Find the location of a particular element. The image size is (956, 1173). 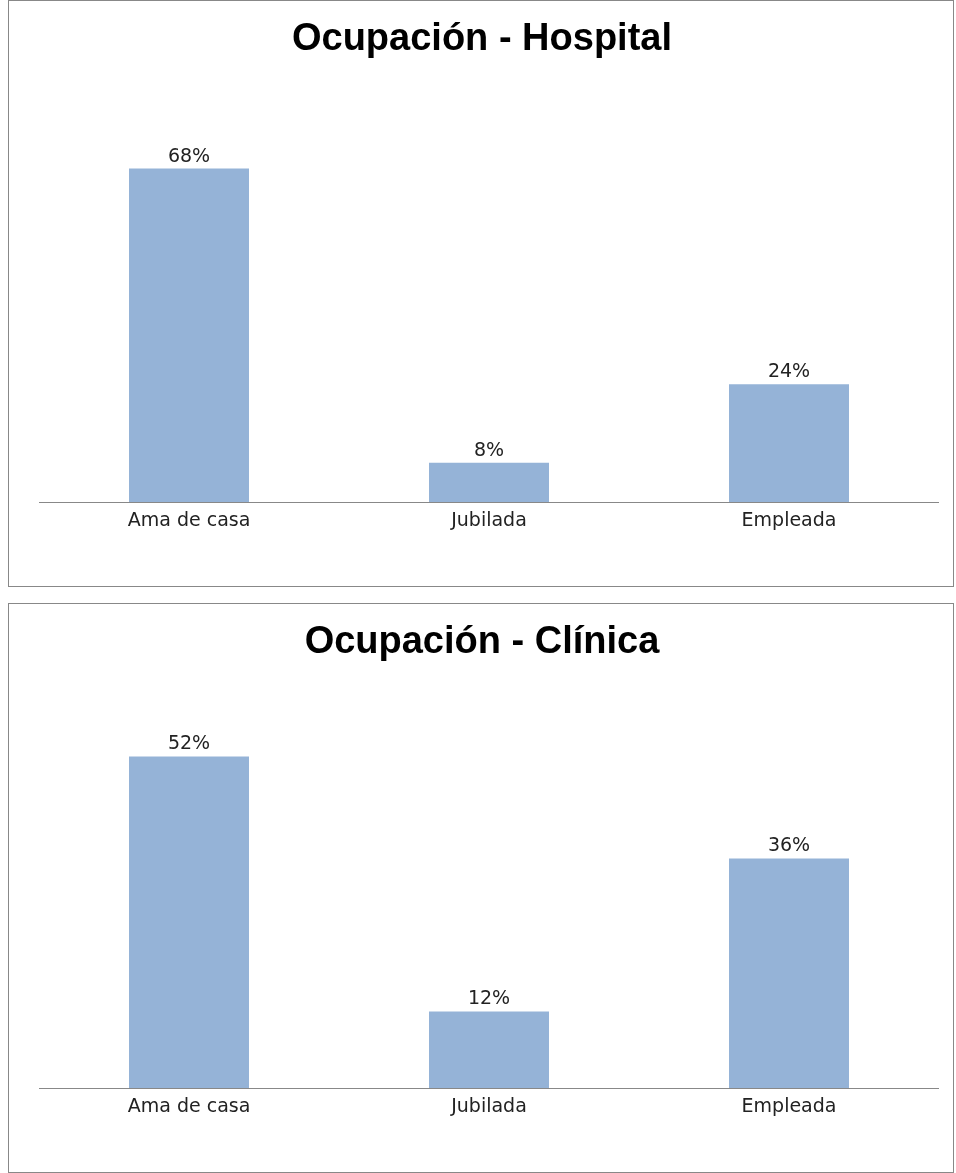

data-label: 52% is located at coordinates (189, 742).